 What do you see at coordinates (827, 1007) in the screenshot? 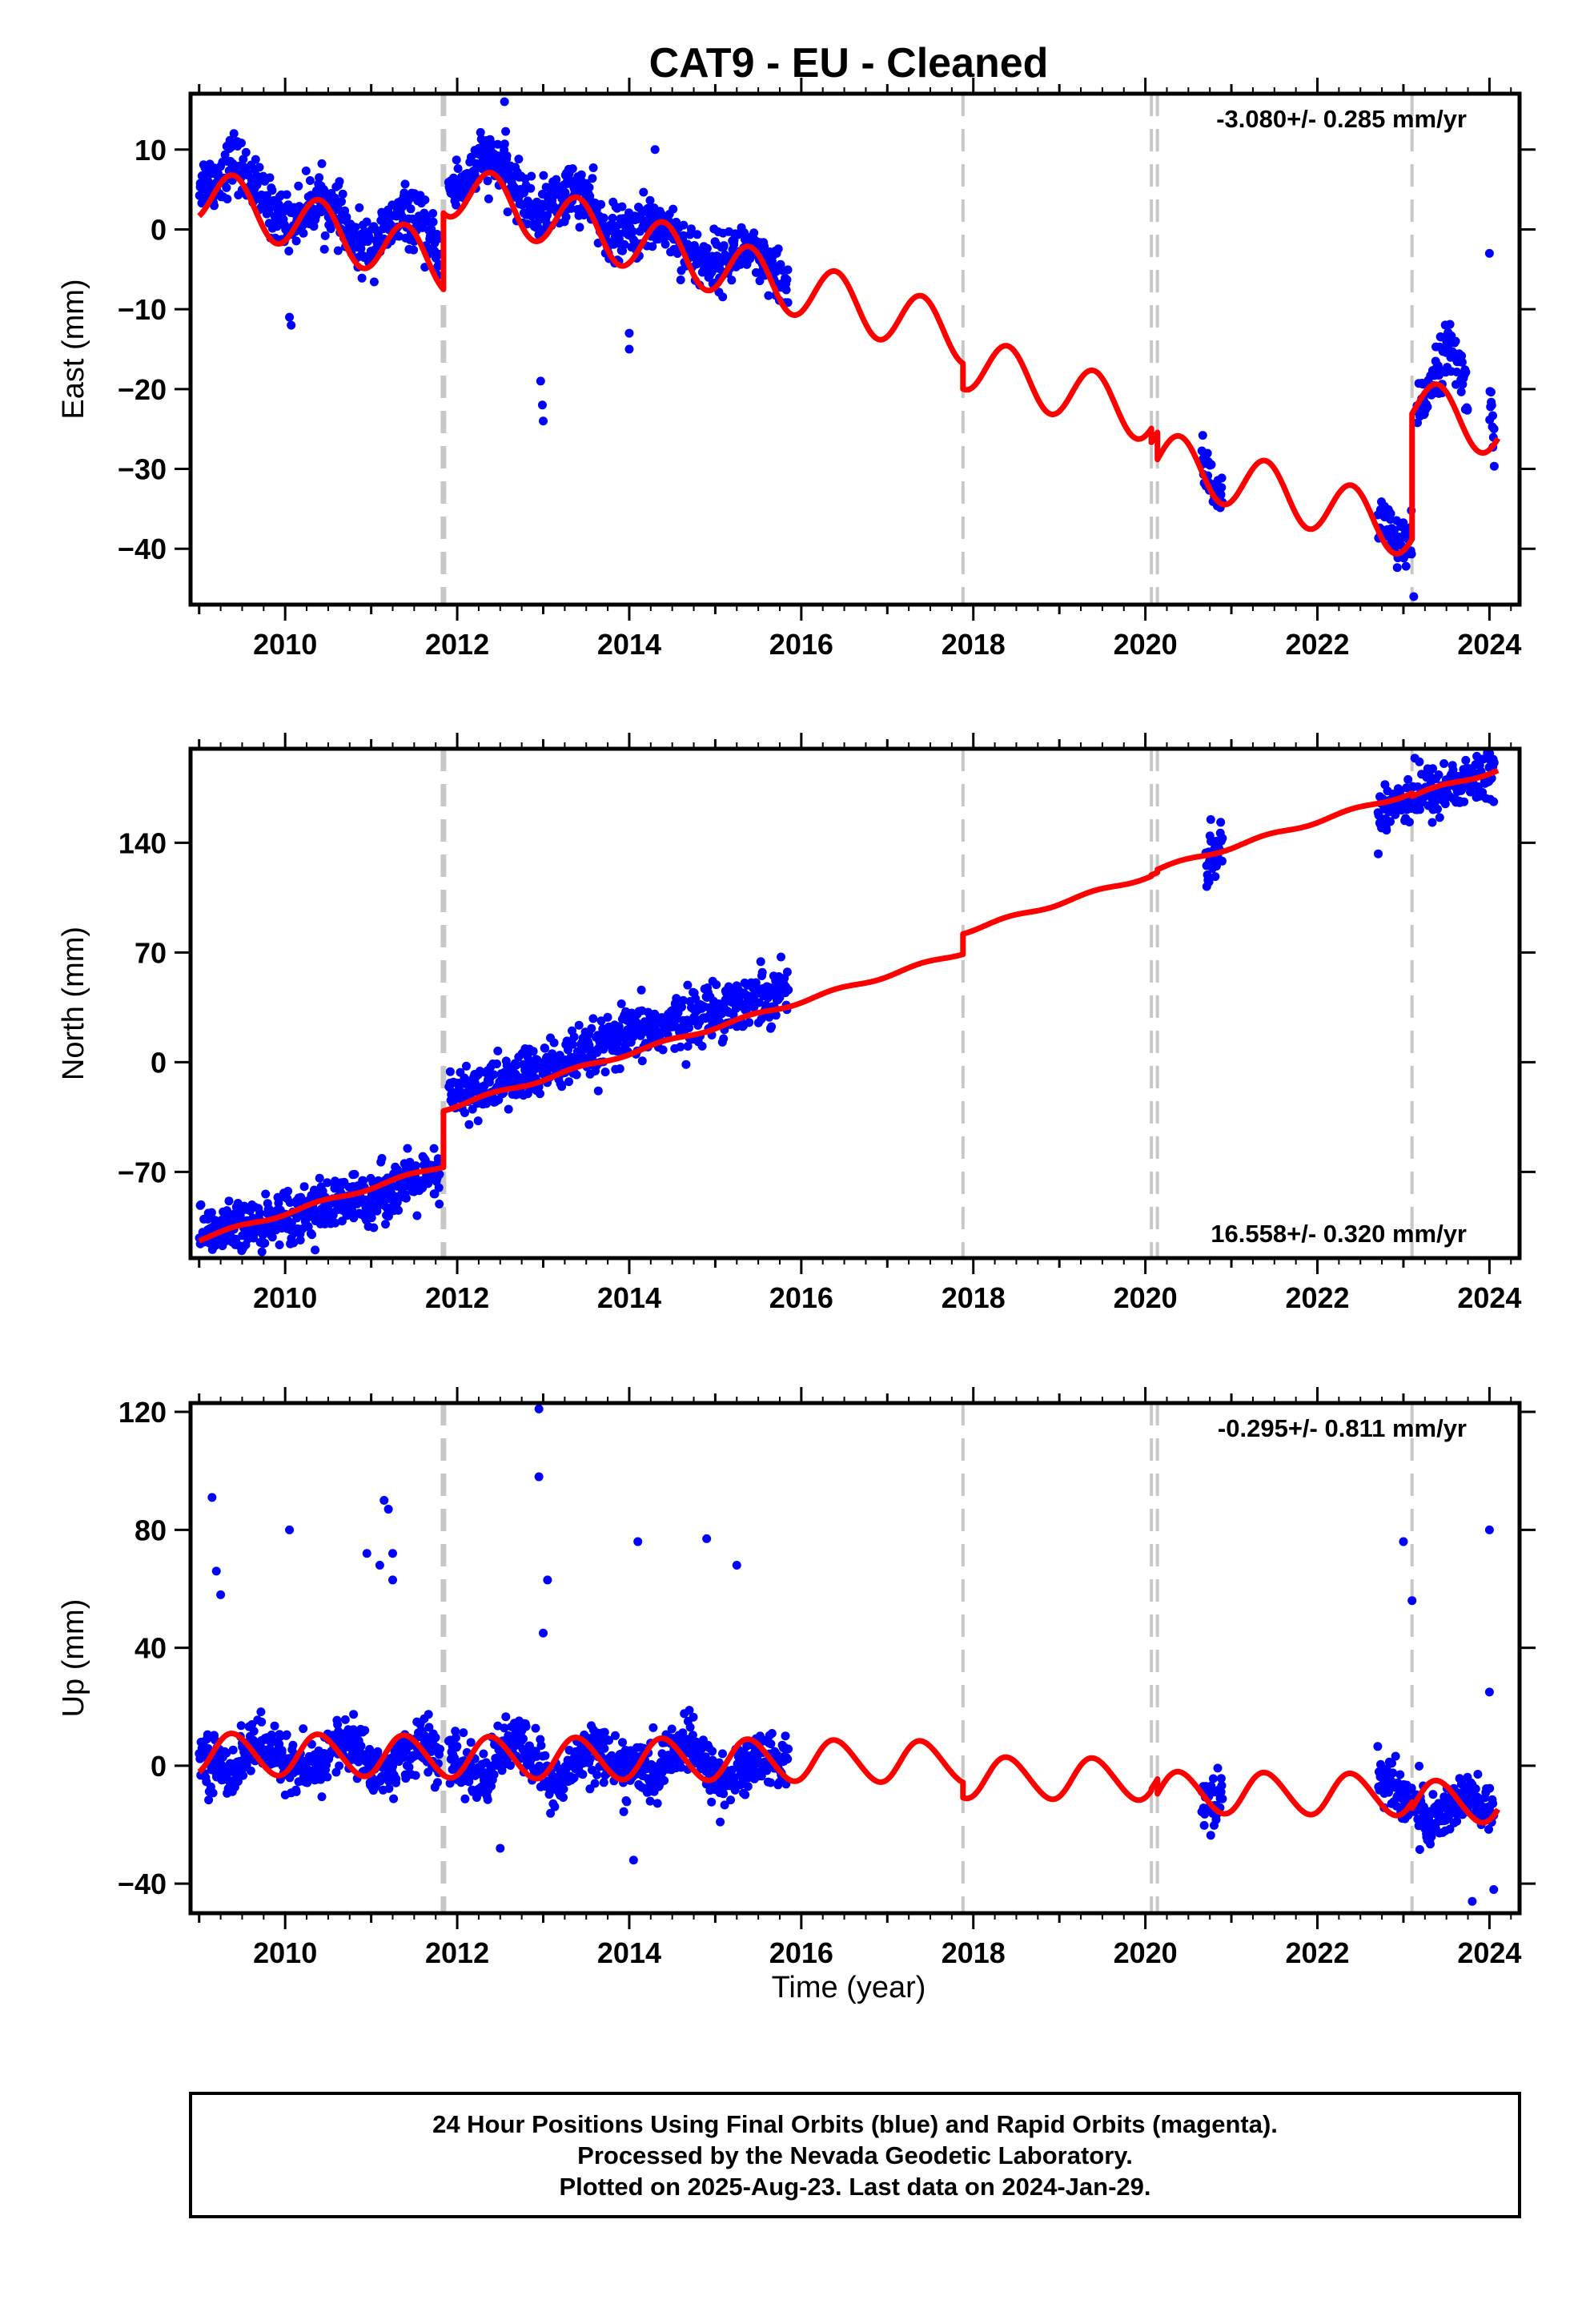
I see `y-axis-ticks: 140 70 0 −70` at bounding box center [827, 1007].